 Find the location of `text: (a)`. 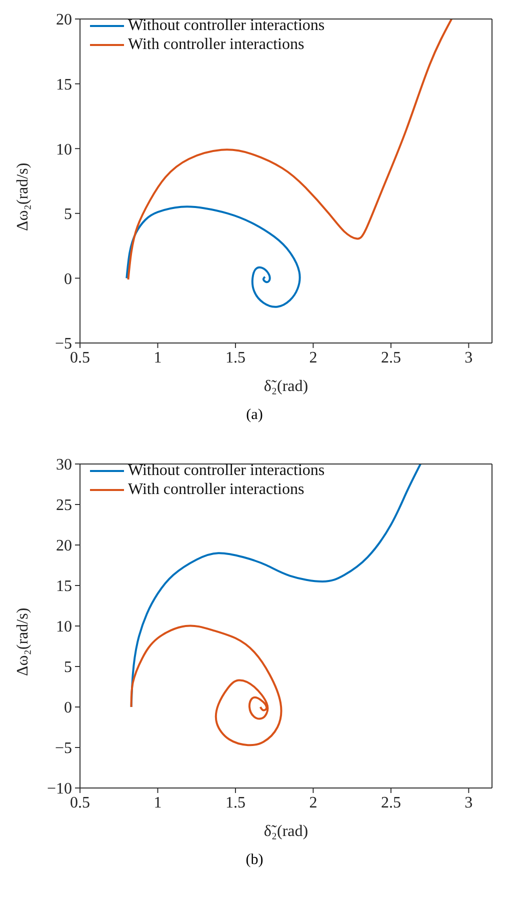

text: (a) is located at coordinates (254, 415).